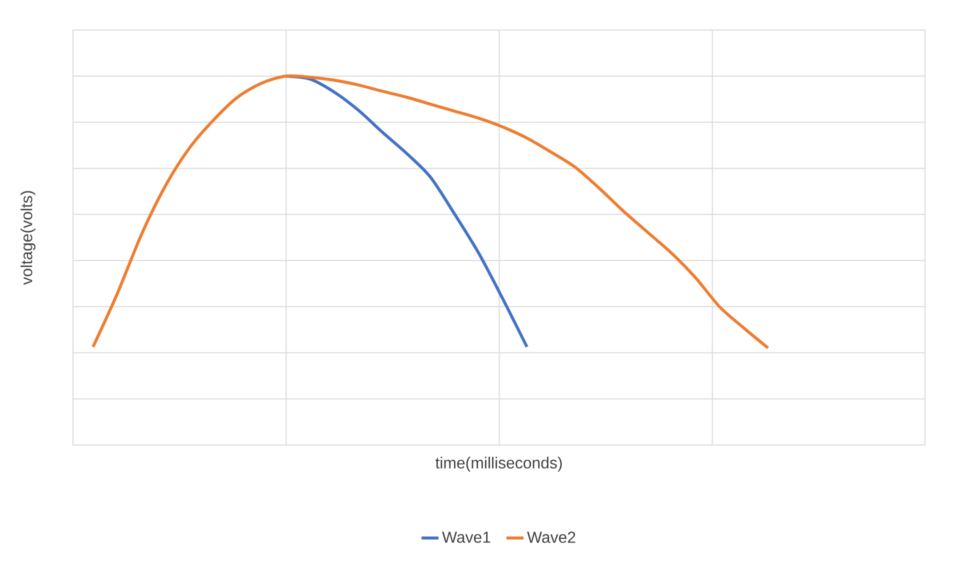 The image size is (956, 578). Describe the element at coordinates (466, 537) in the screenshot. I see `legend-label: Wave1` at that location.